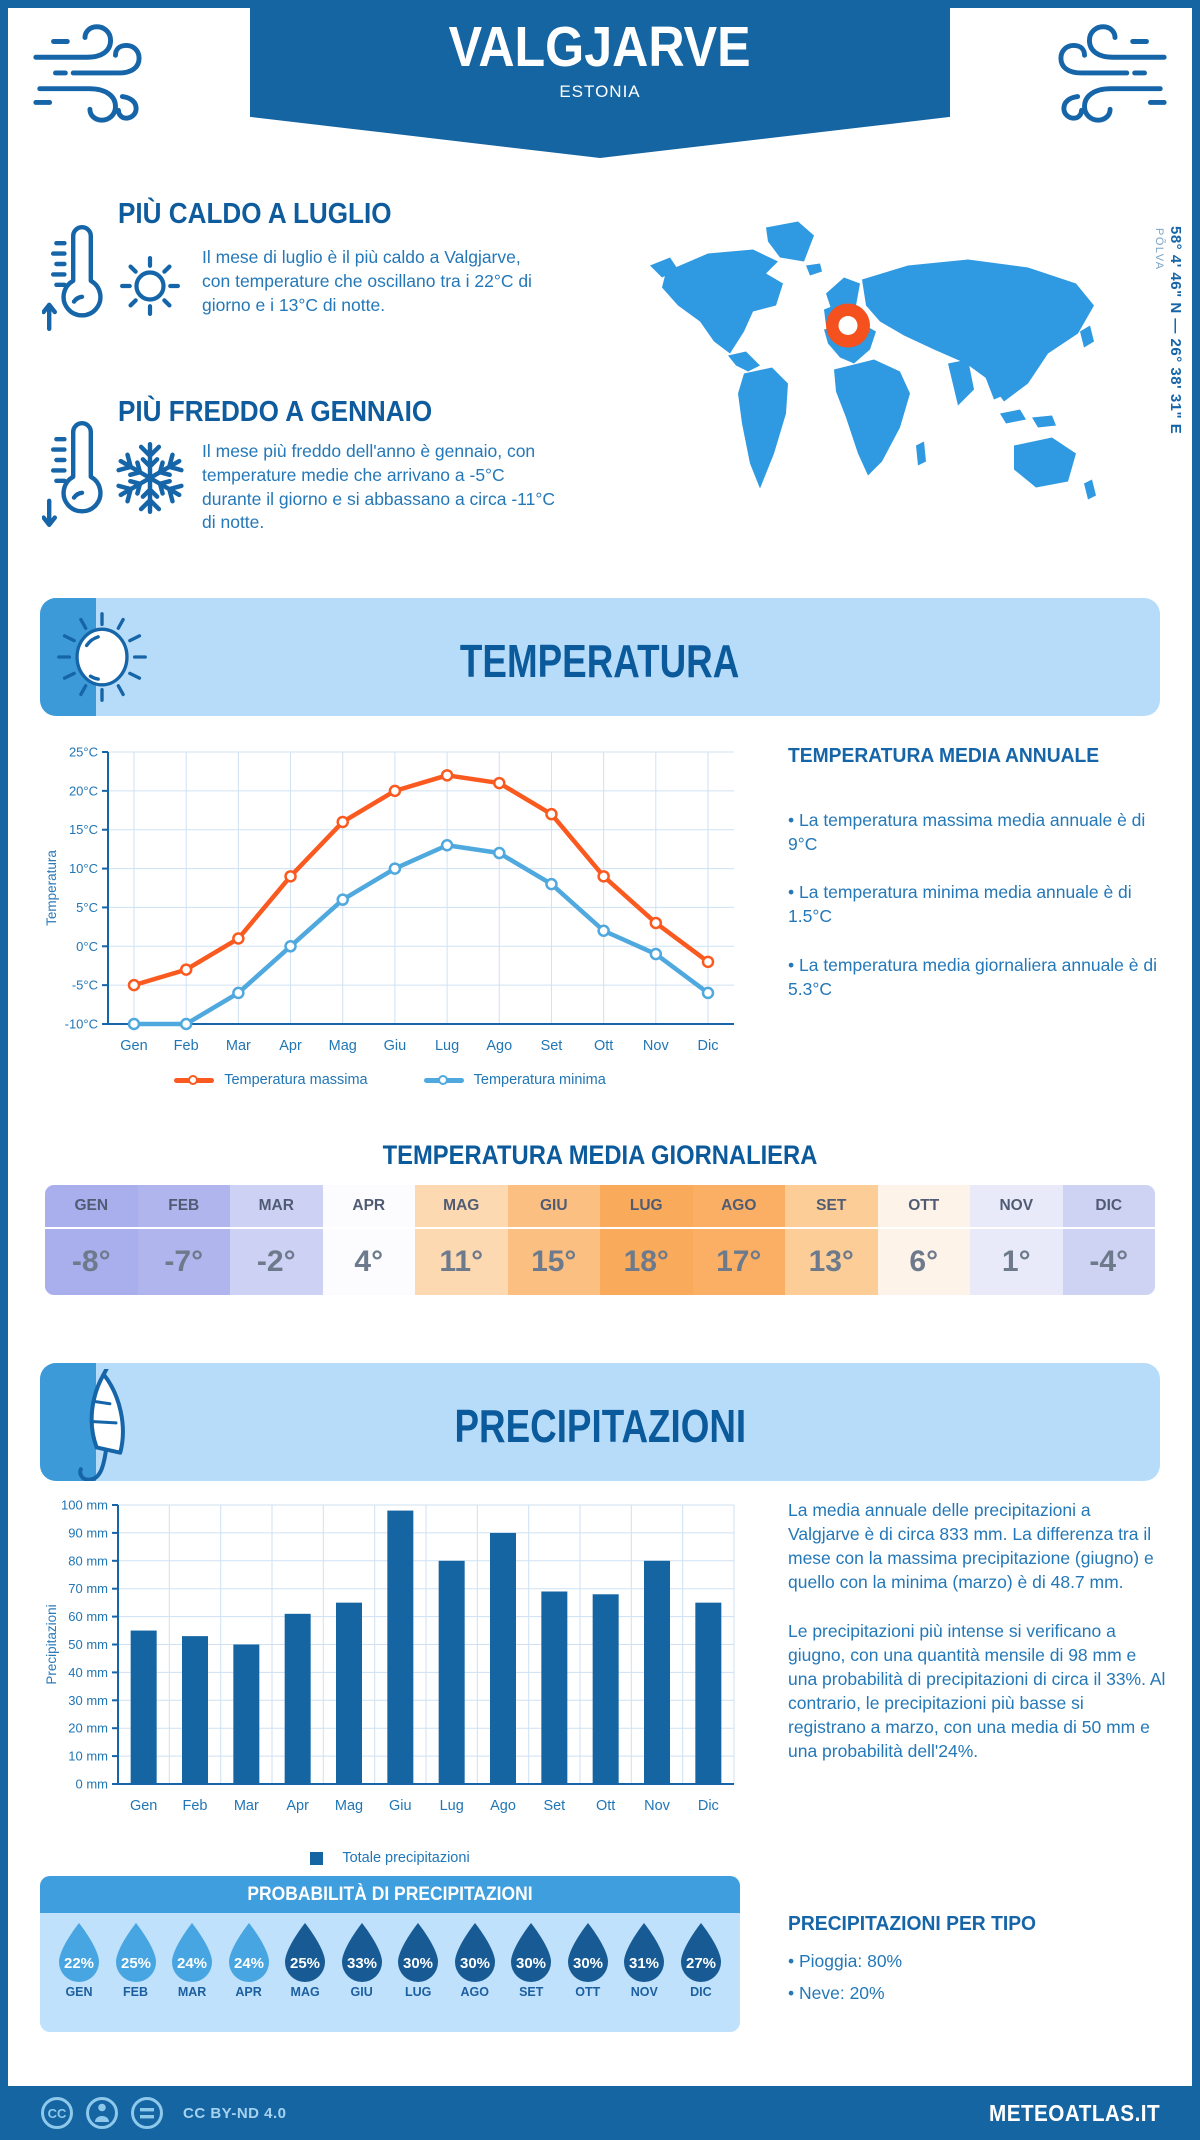  I want to click on month-cell: LUG 18°, so click(646, 1240).